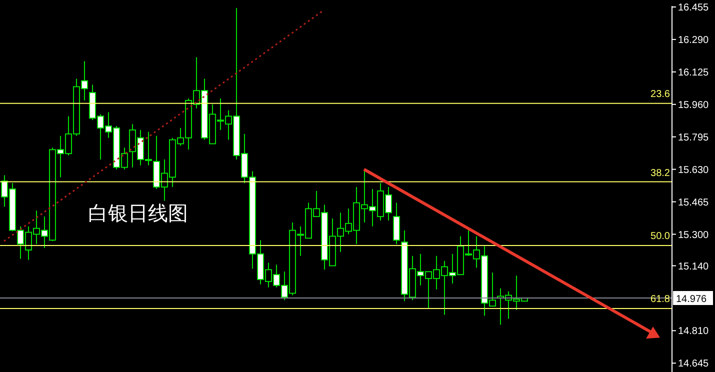  What do you see at coordinates (660, 95) in the screenshot?
I see `annotation: 23.6` at bounding box center [660, 95].